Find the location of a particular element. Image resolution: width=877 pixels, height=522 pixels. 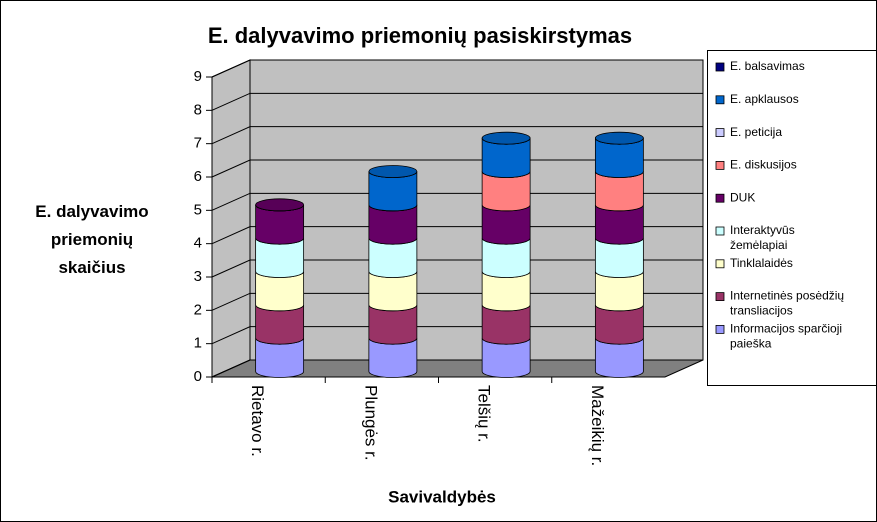

legend-label: E. diskusijos is located at coordinates (763, 165).